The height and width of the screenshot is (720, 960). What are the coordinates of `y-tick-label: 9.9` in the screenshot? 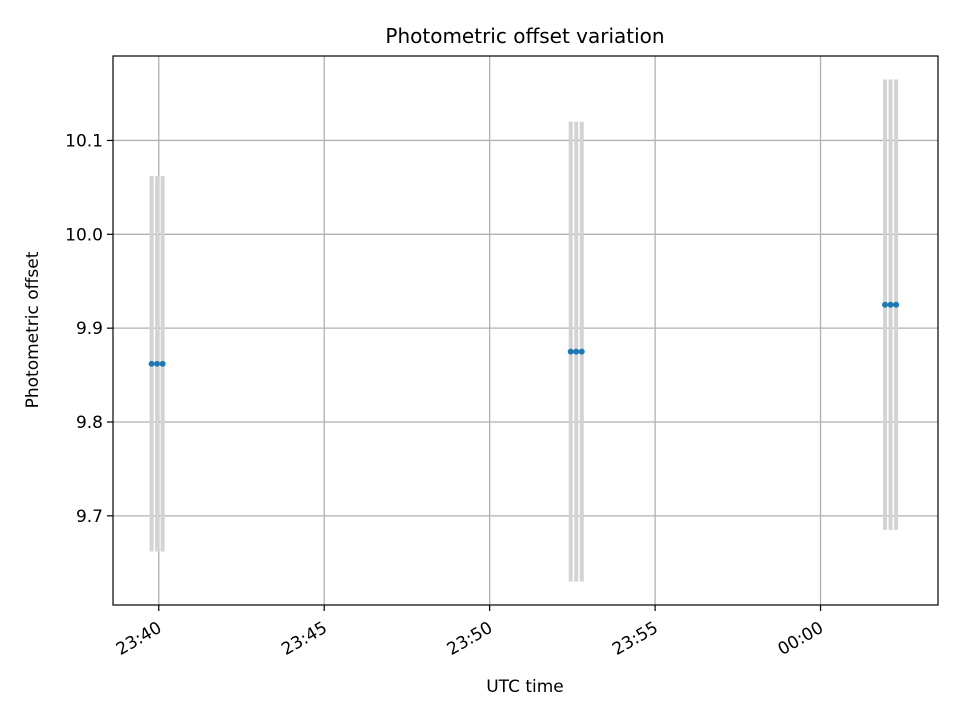 It's located at (89, 329).